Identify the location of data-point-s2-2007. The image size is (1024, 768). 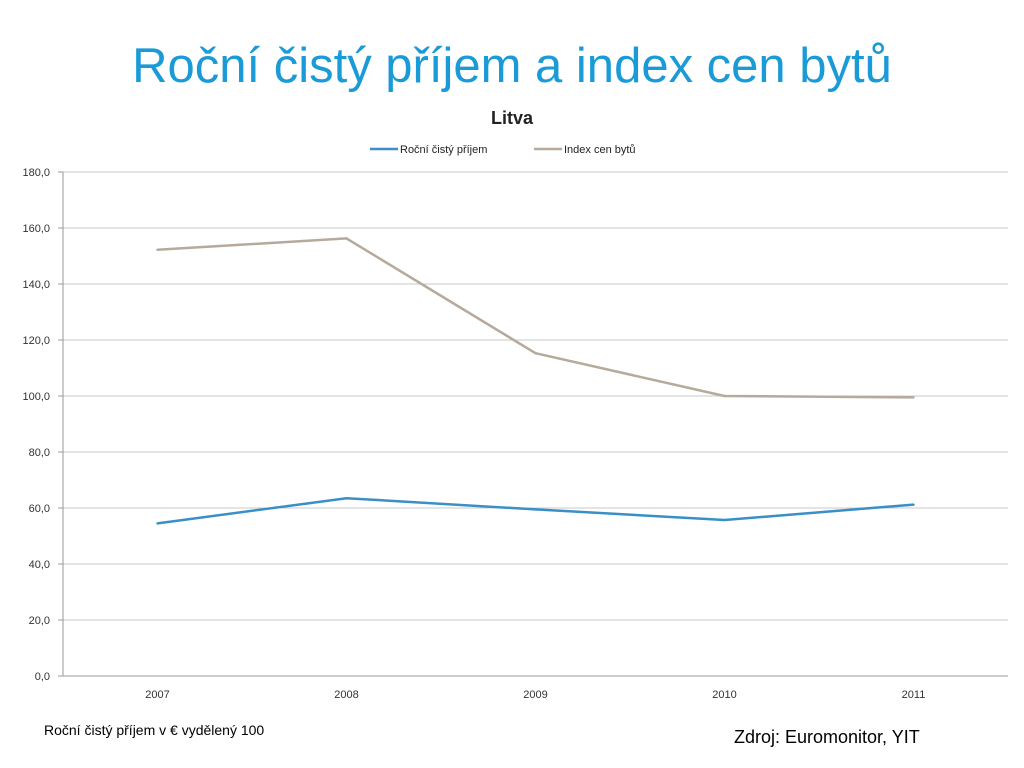
(157, 250).